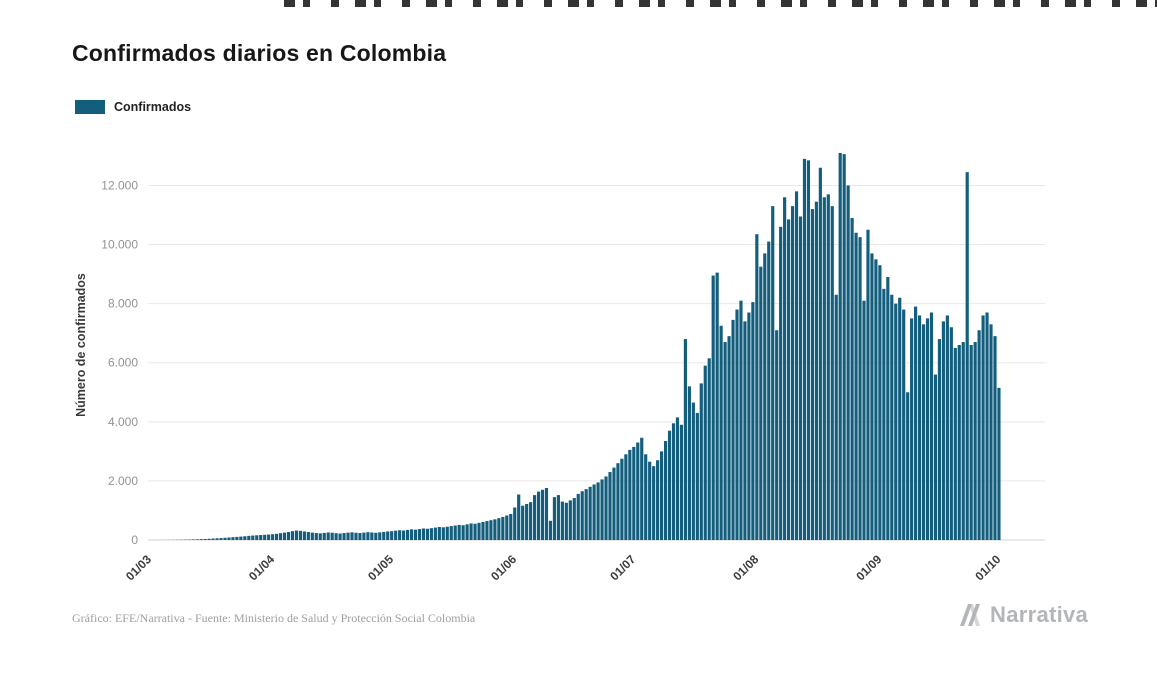 The height and width of the screenshot is (674, 1157). I want to click on narrativa-logo: Narrativa, so click(1024, 615).